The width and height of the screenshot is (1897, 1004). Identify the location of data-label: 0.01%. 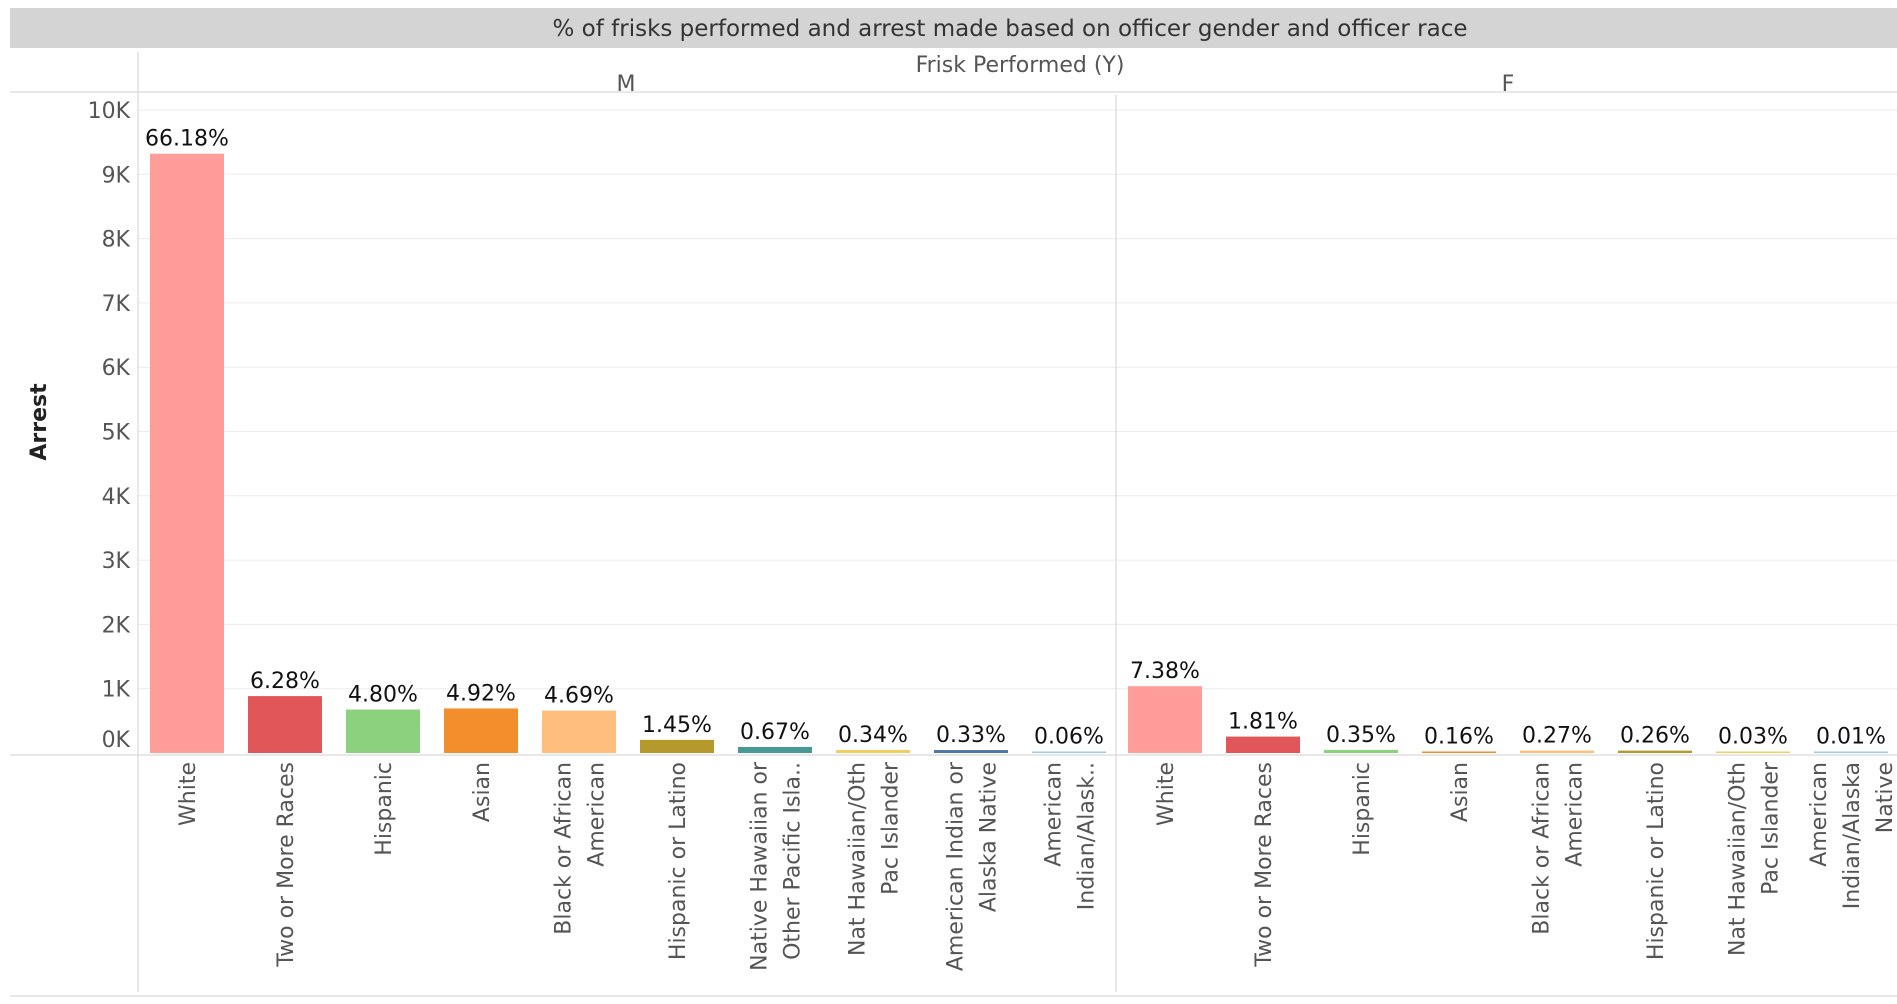
(1851, 737).